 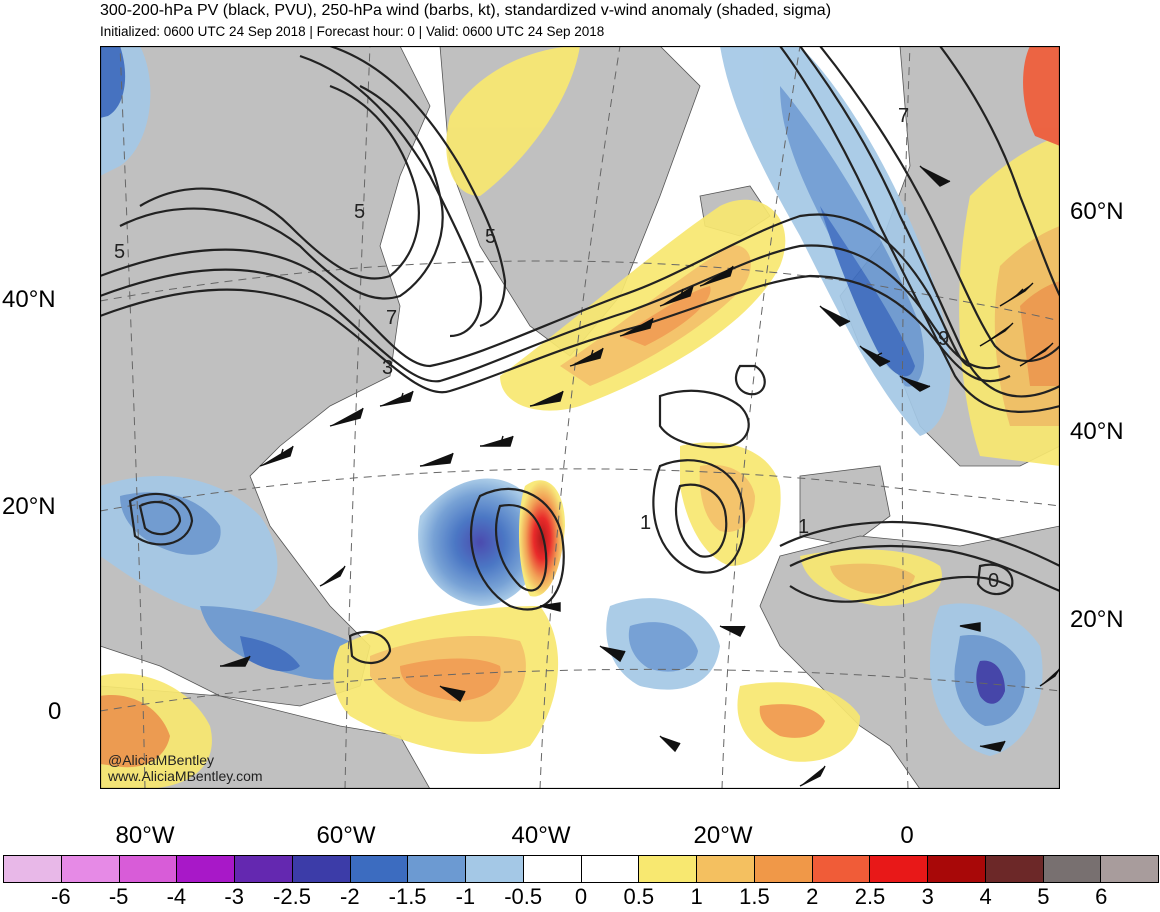 I want to click on colorbar-label: 4, so click(x=985, y=896).